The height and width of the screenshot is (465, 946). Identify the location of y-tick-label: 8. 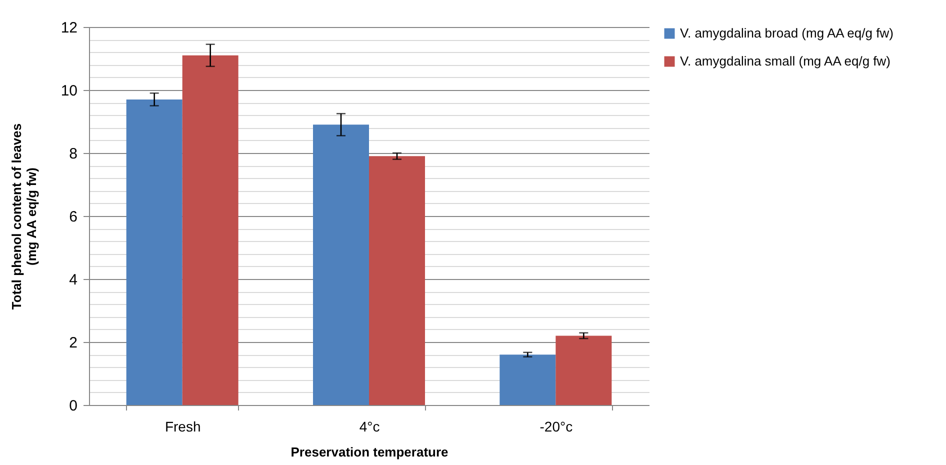
(73, 154).